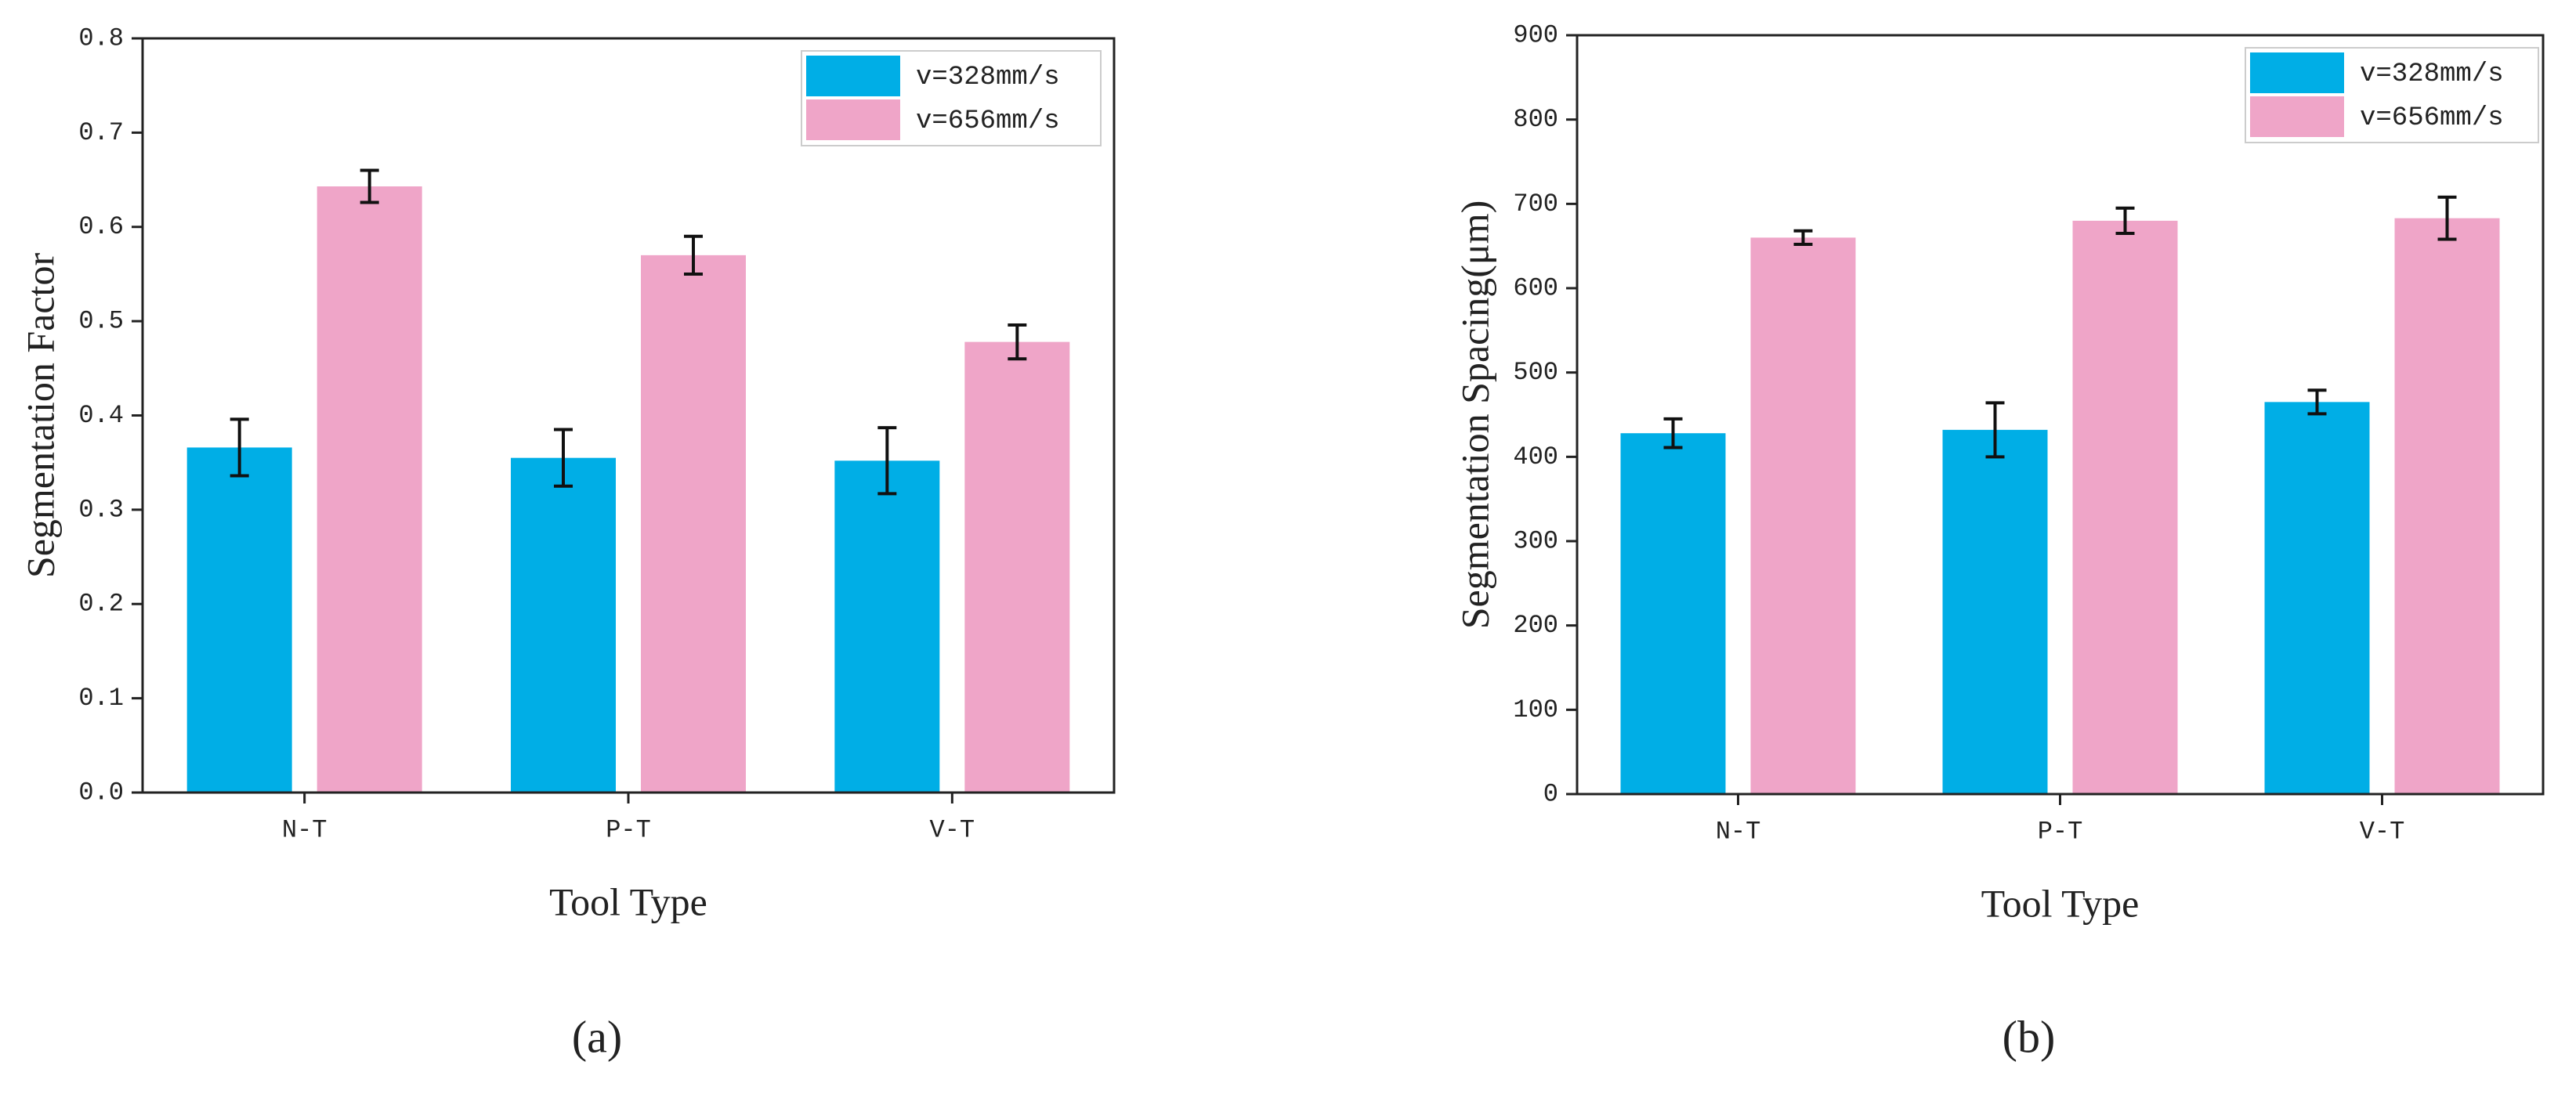  Describe the element at coordinates (1535, 119) in the screenshot. I see `y-tick-label: 800` at that location.